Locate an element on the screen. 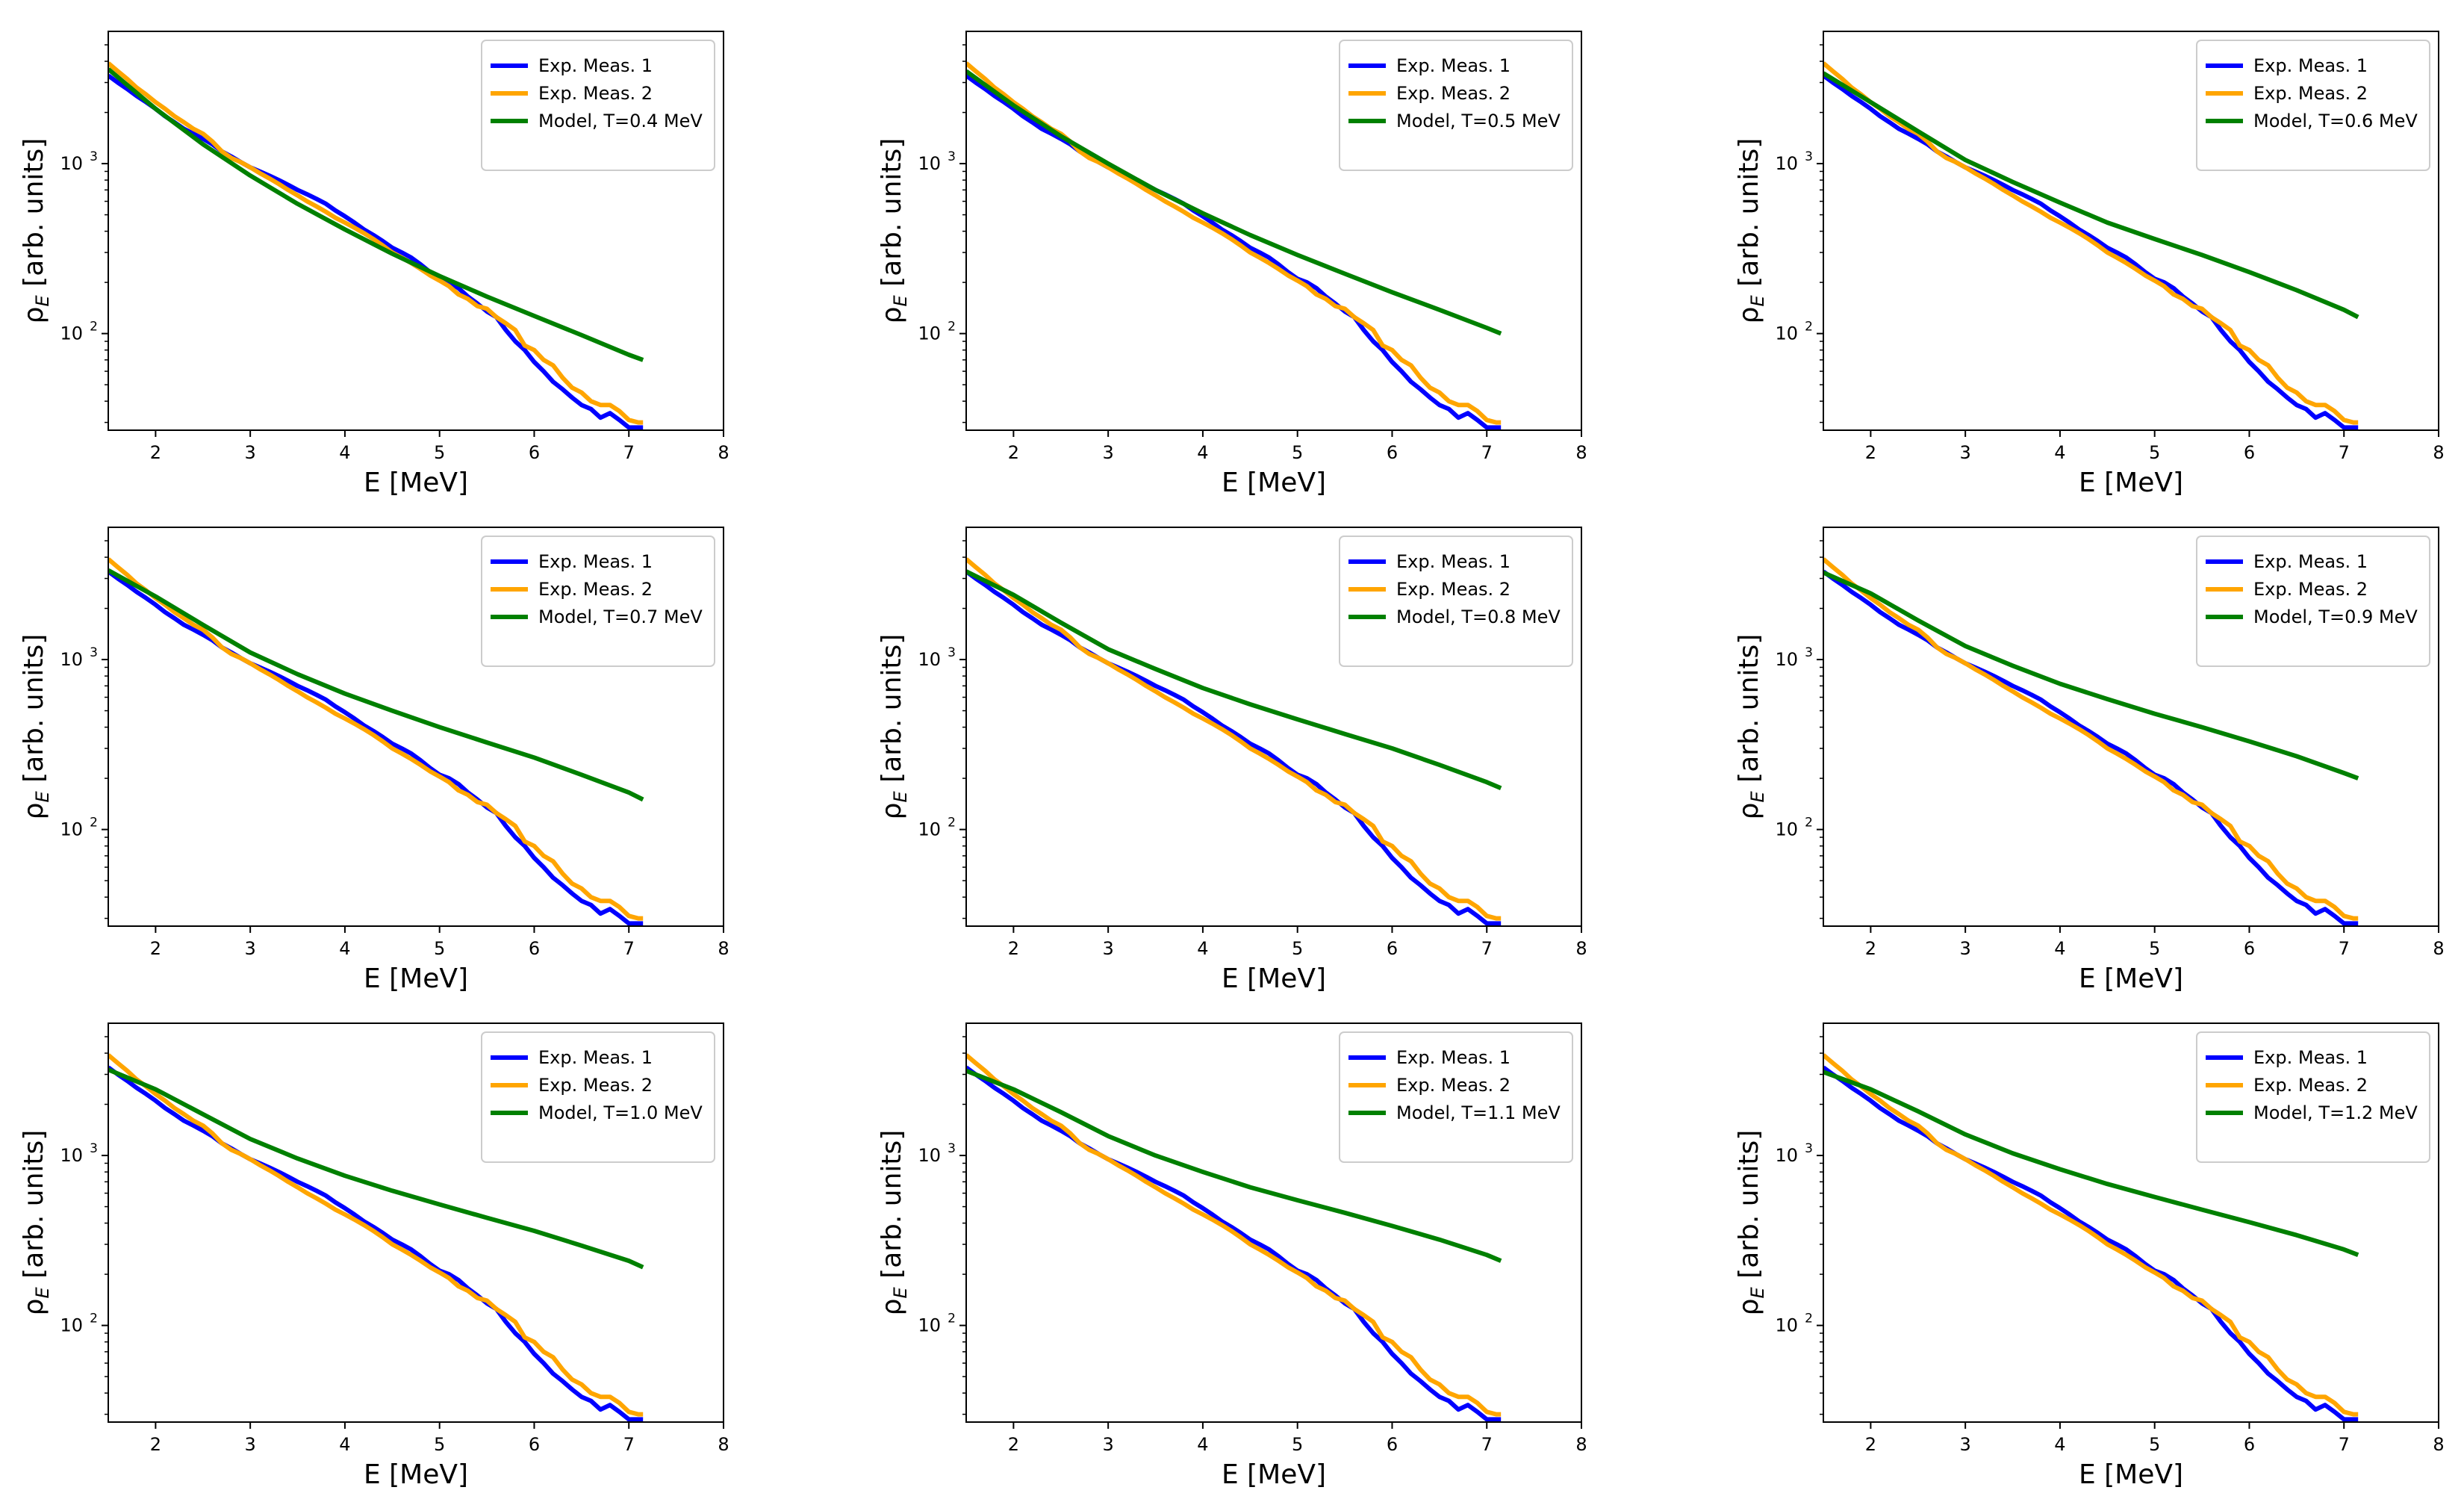  legend: Exp. Meas. 1 Exp. Meas. 2 Model, T=0.6 MeV is located at coordinates (2313, 105).